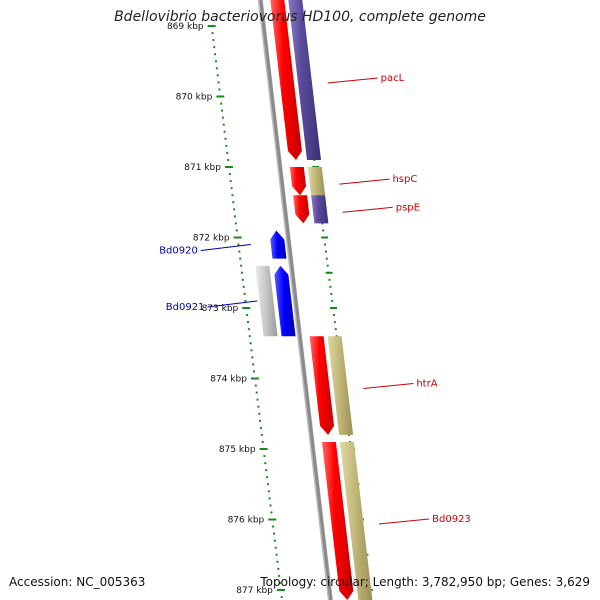 Image resolution: width=600 pixels, height=600 pixels. I want to click on kbp-label: 871 kbp, so click(202, 168).